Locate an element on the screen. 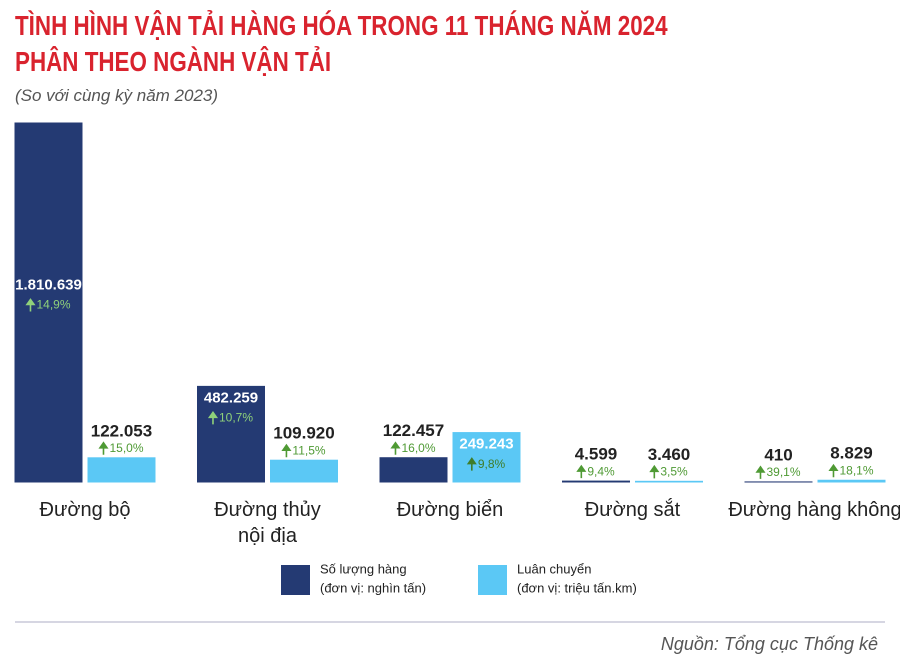 The height and width of the screenshot is (662, 900). legend-unit: (đơn vị: nghìn tấn) is located at coordinates (373, 587).